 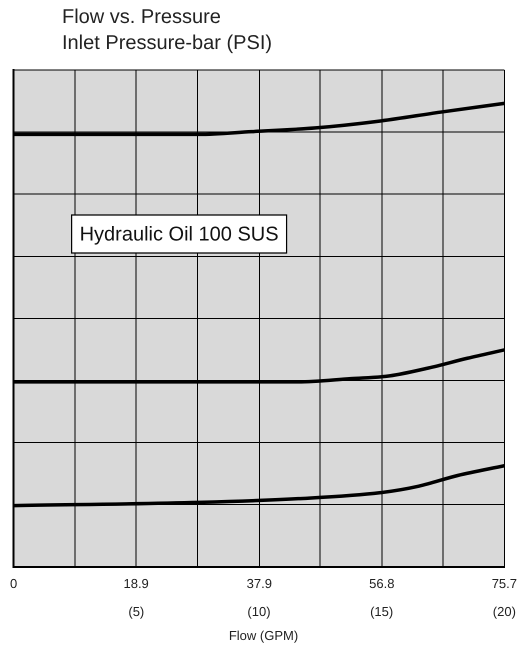 What do you see at coordinates (259, 611) in the screenshot?
I see `x2-tick-label: (10)` at bounding box center [259, 611].